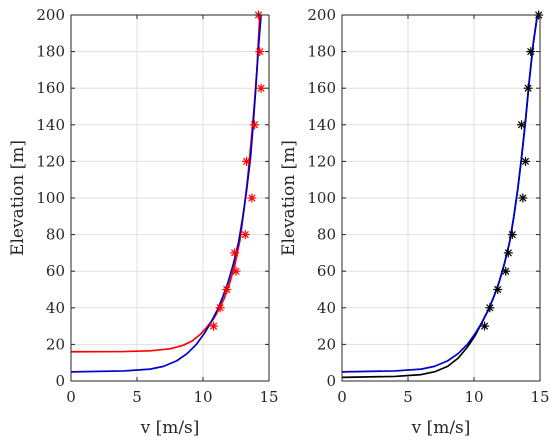 Image resolution: width=550 pixels, height=442 pixels. I want to click on panel-1-x-axis-label: v [m/s], so click(170, 428).